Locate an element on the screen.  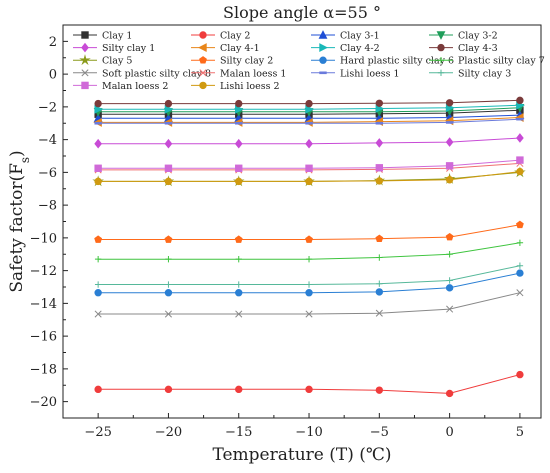
legend-item: Lishi loess 2 is located at coordinates (235, 86).